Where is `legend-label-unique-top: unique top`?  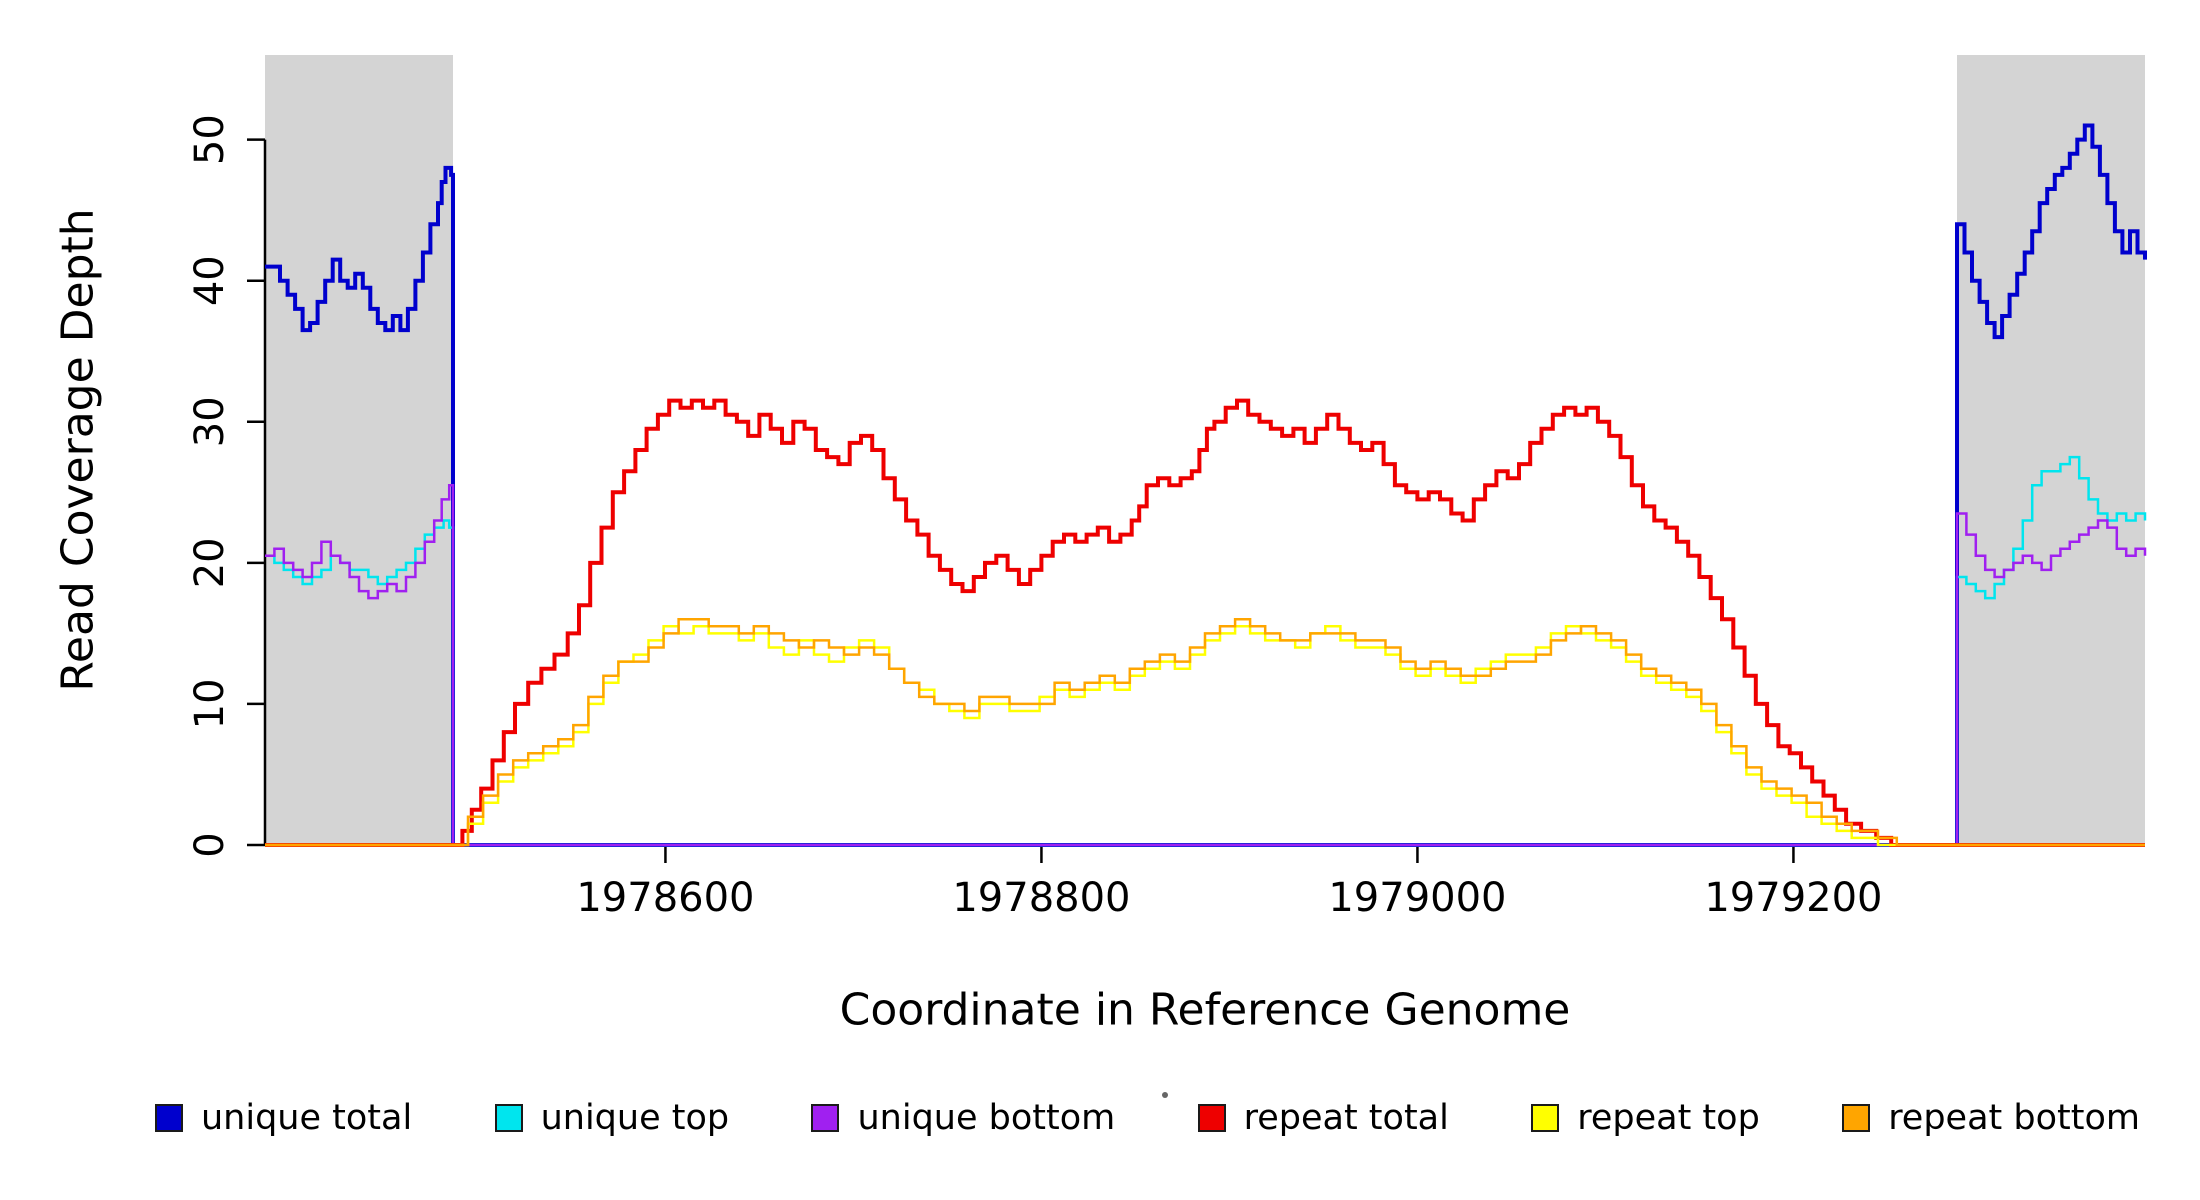 legend-label-unique-top: unique top is located at coordinates (635, 1118).